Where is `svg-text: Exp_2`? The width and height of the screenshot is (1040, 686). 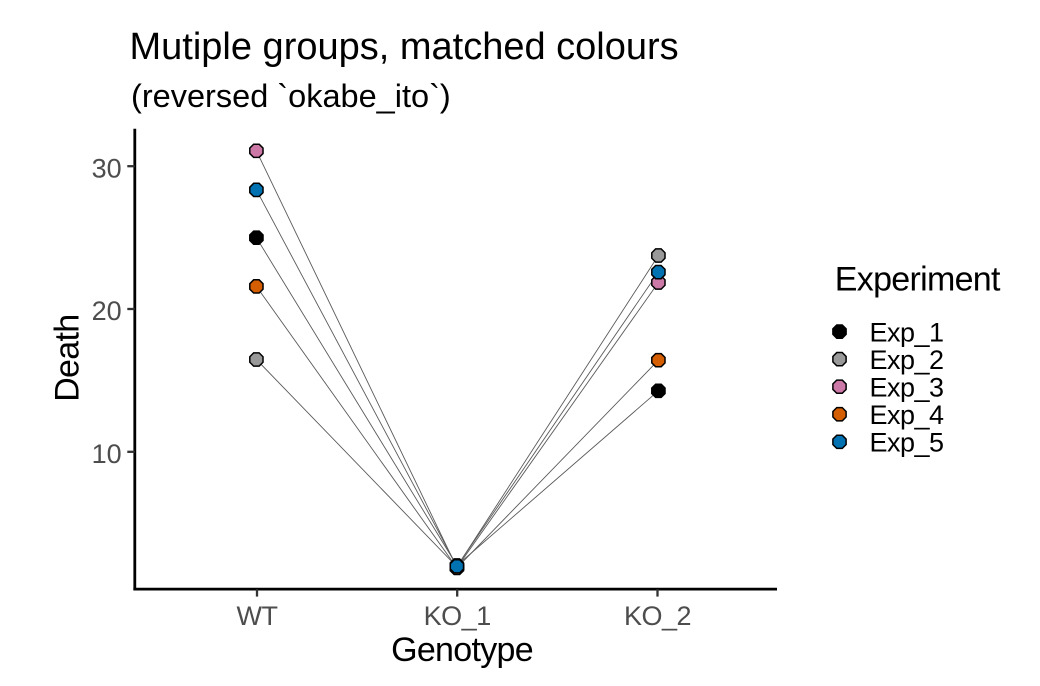 svg-text: Exp_2 is located at coordinates (907, 360).